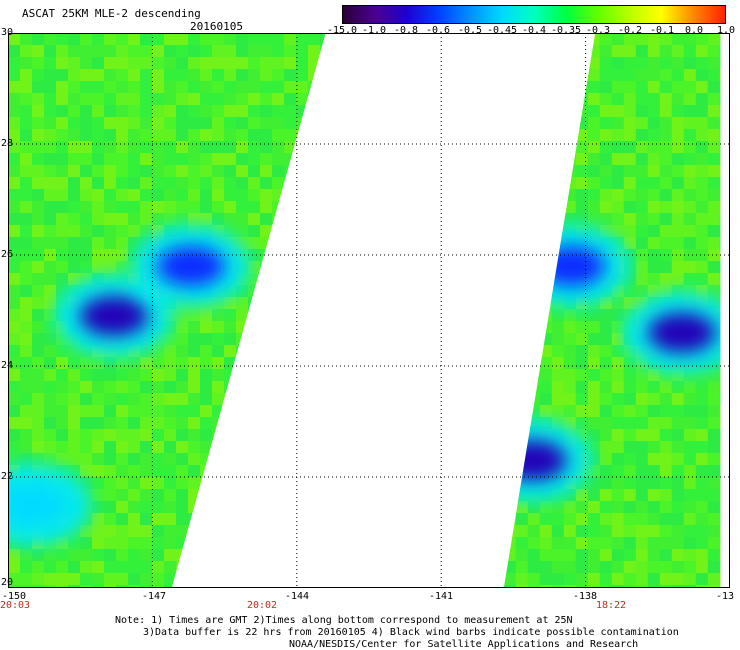  What do you see at coordinates (7, 254) in the screenshot?
I see `lat-label-26: 26` at bounding box center [7, 254].